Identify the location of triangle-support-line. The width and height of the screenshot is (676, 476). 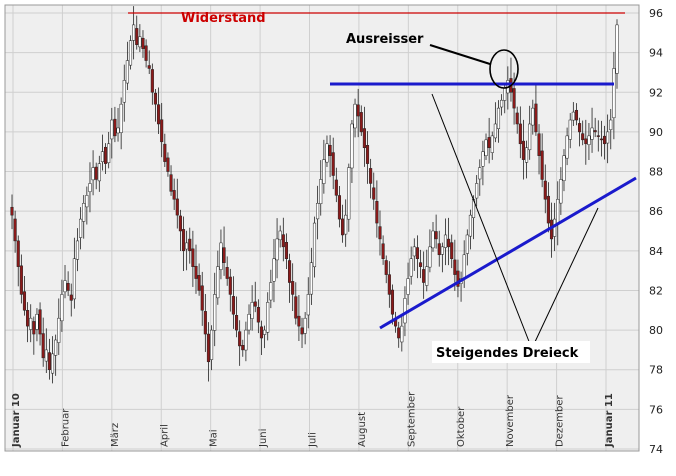
(508, 253).